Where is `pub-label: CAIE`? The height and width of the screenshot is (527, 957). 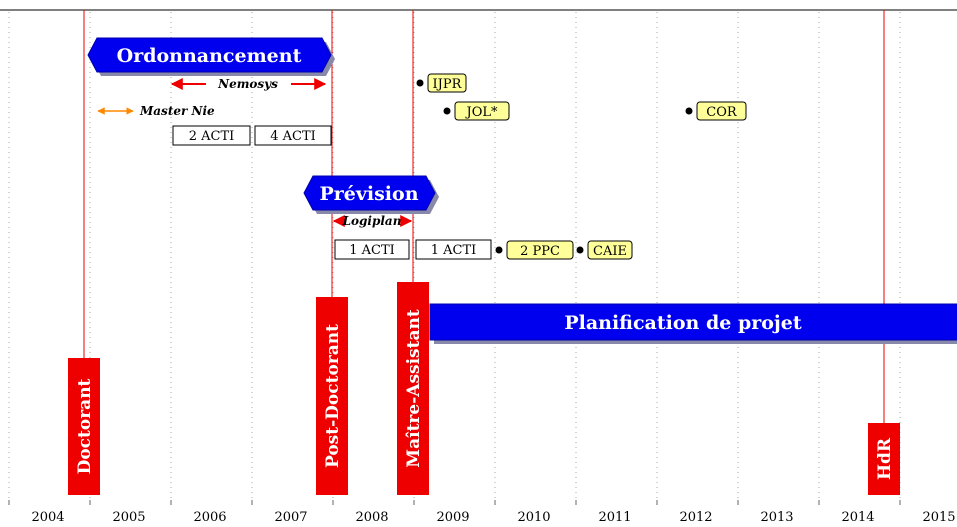 pub-label: CAIE is located at coordinates (610, 251).